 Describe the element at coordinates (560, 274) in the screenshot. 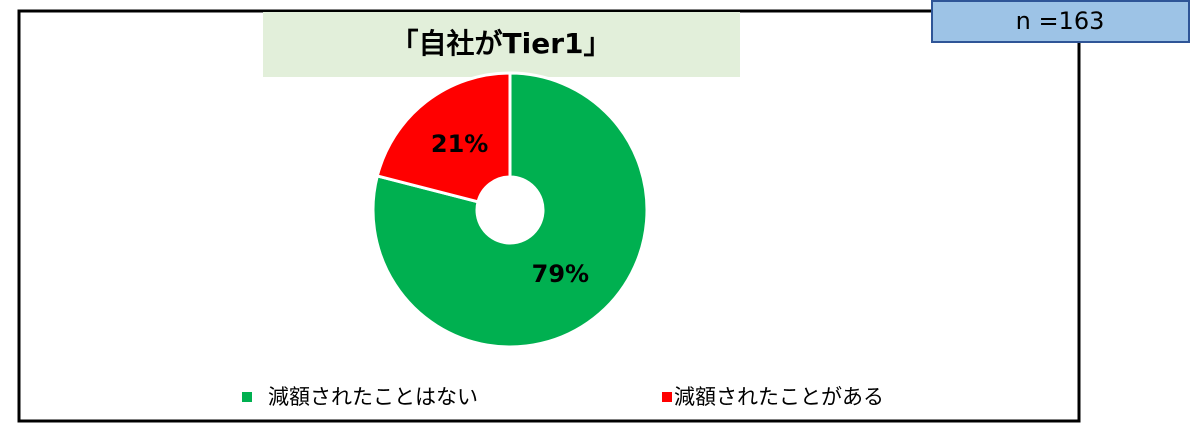

I see `data-label: 79%` at that location.